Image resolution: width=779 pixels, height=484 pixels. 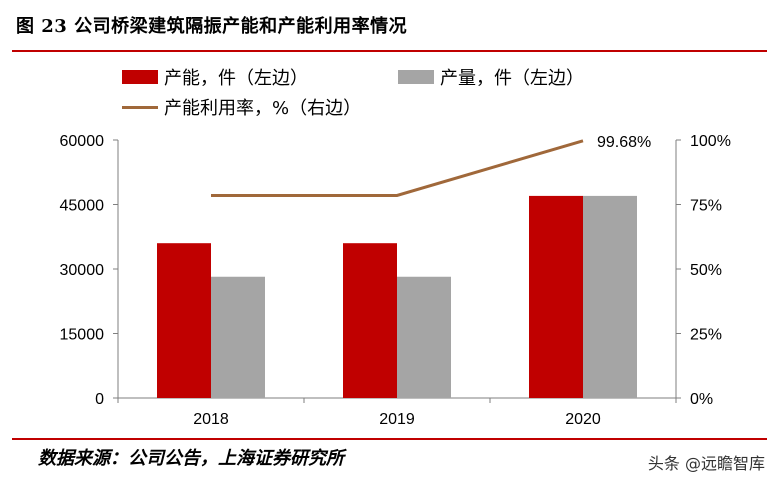 I want to click on legend-item-output: 产量，件（左边）, so click(x=491, y=77).